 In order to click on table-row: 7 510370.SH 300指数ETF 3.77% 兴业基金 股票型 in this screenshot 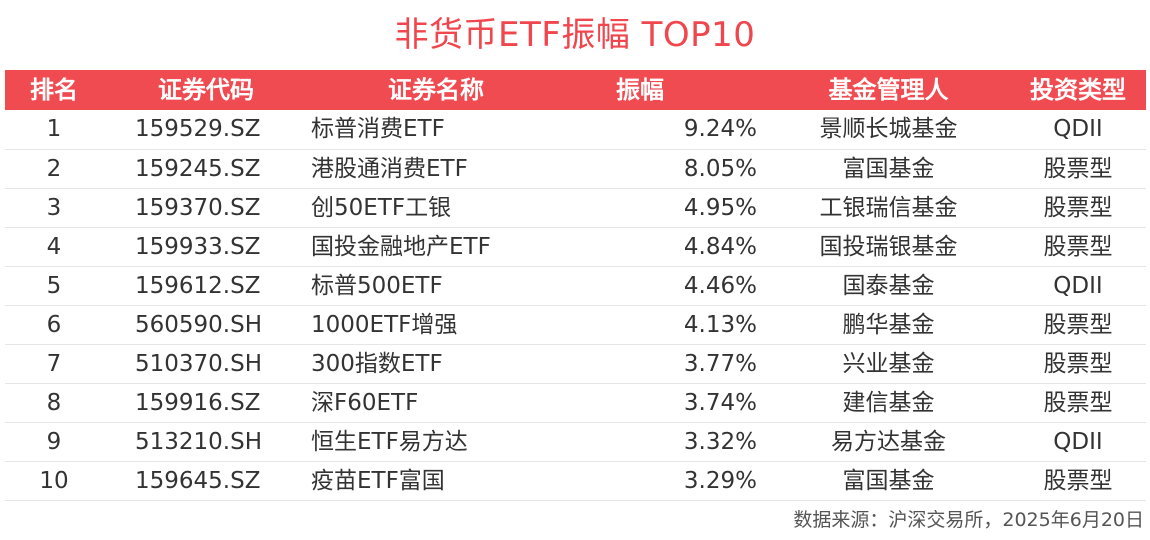, I will do `click(575, 363)`.